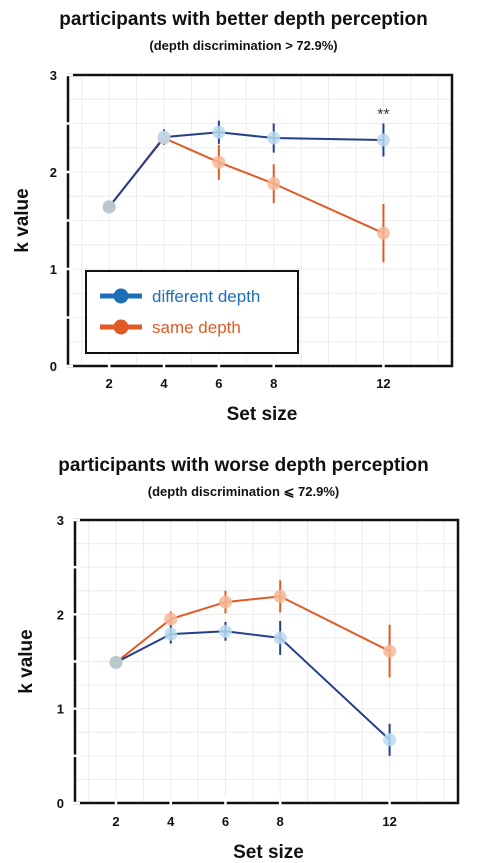 Image resolution: width=487 pixels, height=863 pixels. Describe the element at coordinates (60, 520) in the screenshot. I see `chart2-y-tick-label: 3` at that location.